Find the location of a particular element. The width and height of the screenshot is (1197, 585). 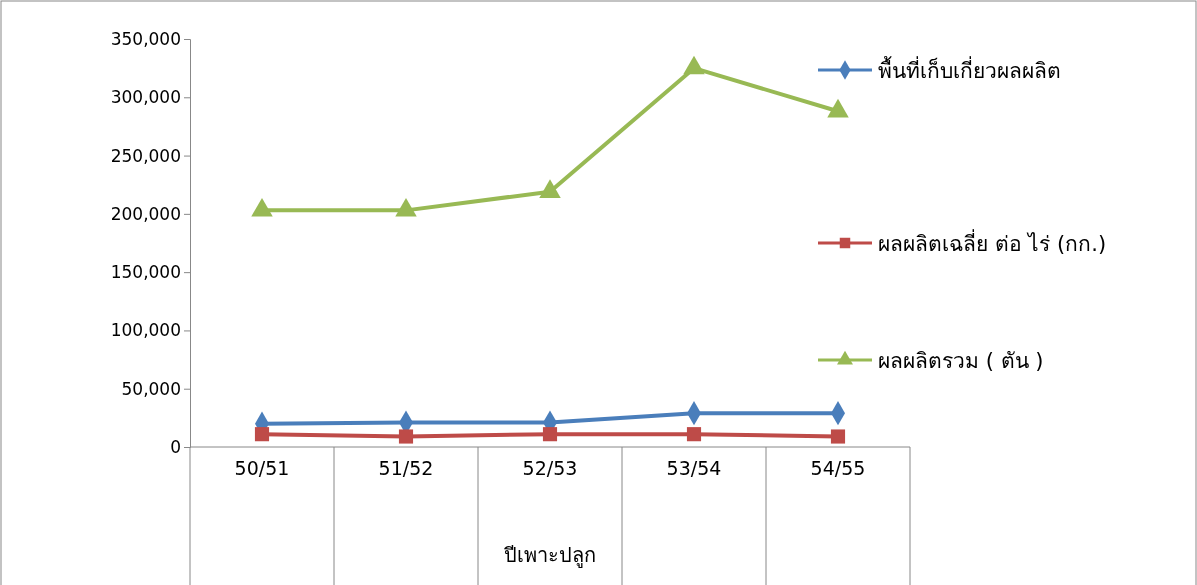

legend-label: ผลผลิตเฉลี่ย ต่อ ไร่ (กก.) is located at coordinates (992, 242).